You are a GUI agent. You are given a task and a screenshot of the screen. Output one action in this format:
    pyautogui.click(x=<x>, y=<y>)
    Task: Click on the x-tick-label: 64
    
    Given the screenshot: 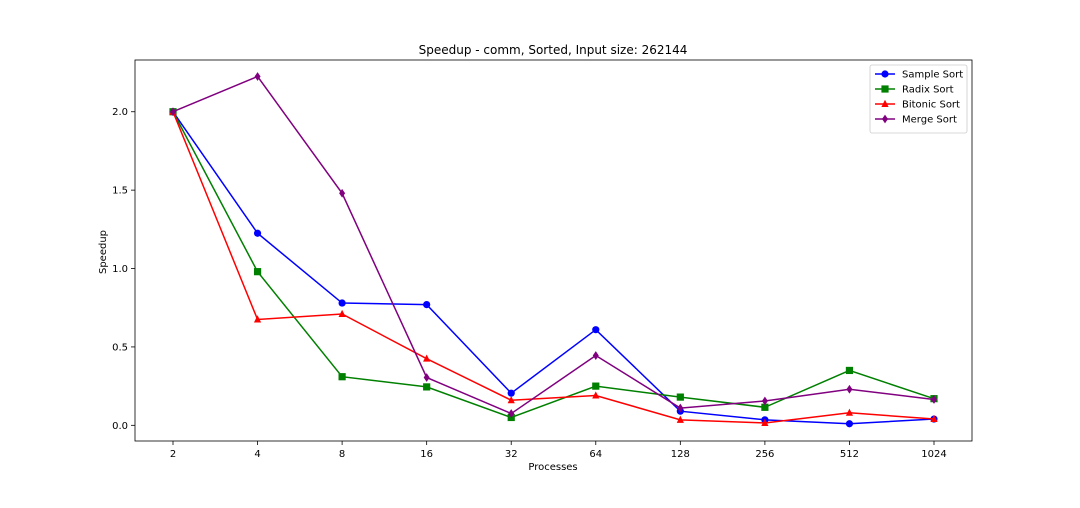 What is the action you would take?
    pyautogui.click(x=595, y=454)
    